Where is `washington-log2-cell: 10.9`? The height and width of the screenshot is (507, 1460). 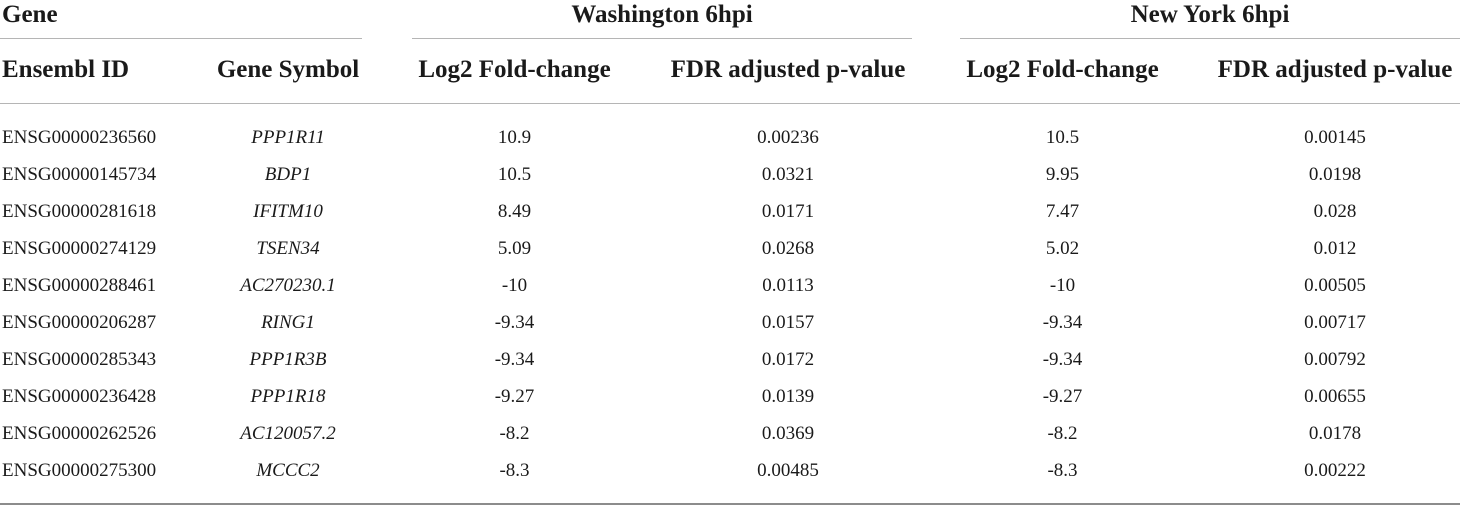
washington-log2-cell: 10.9 is located at coordinates (514, 137).